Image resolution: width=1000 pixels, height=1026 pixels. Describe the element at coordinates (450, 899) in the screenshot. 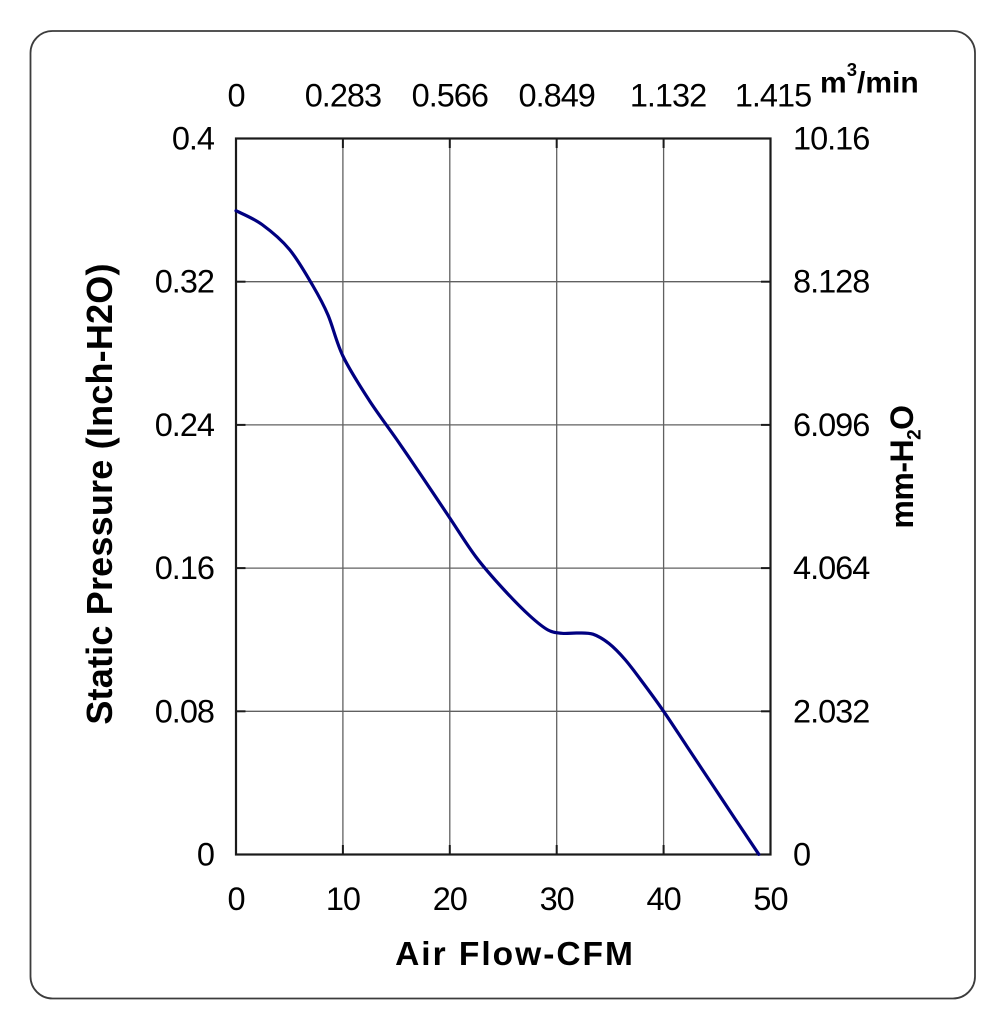

I see `svg-text: 20` at that location.